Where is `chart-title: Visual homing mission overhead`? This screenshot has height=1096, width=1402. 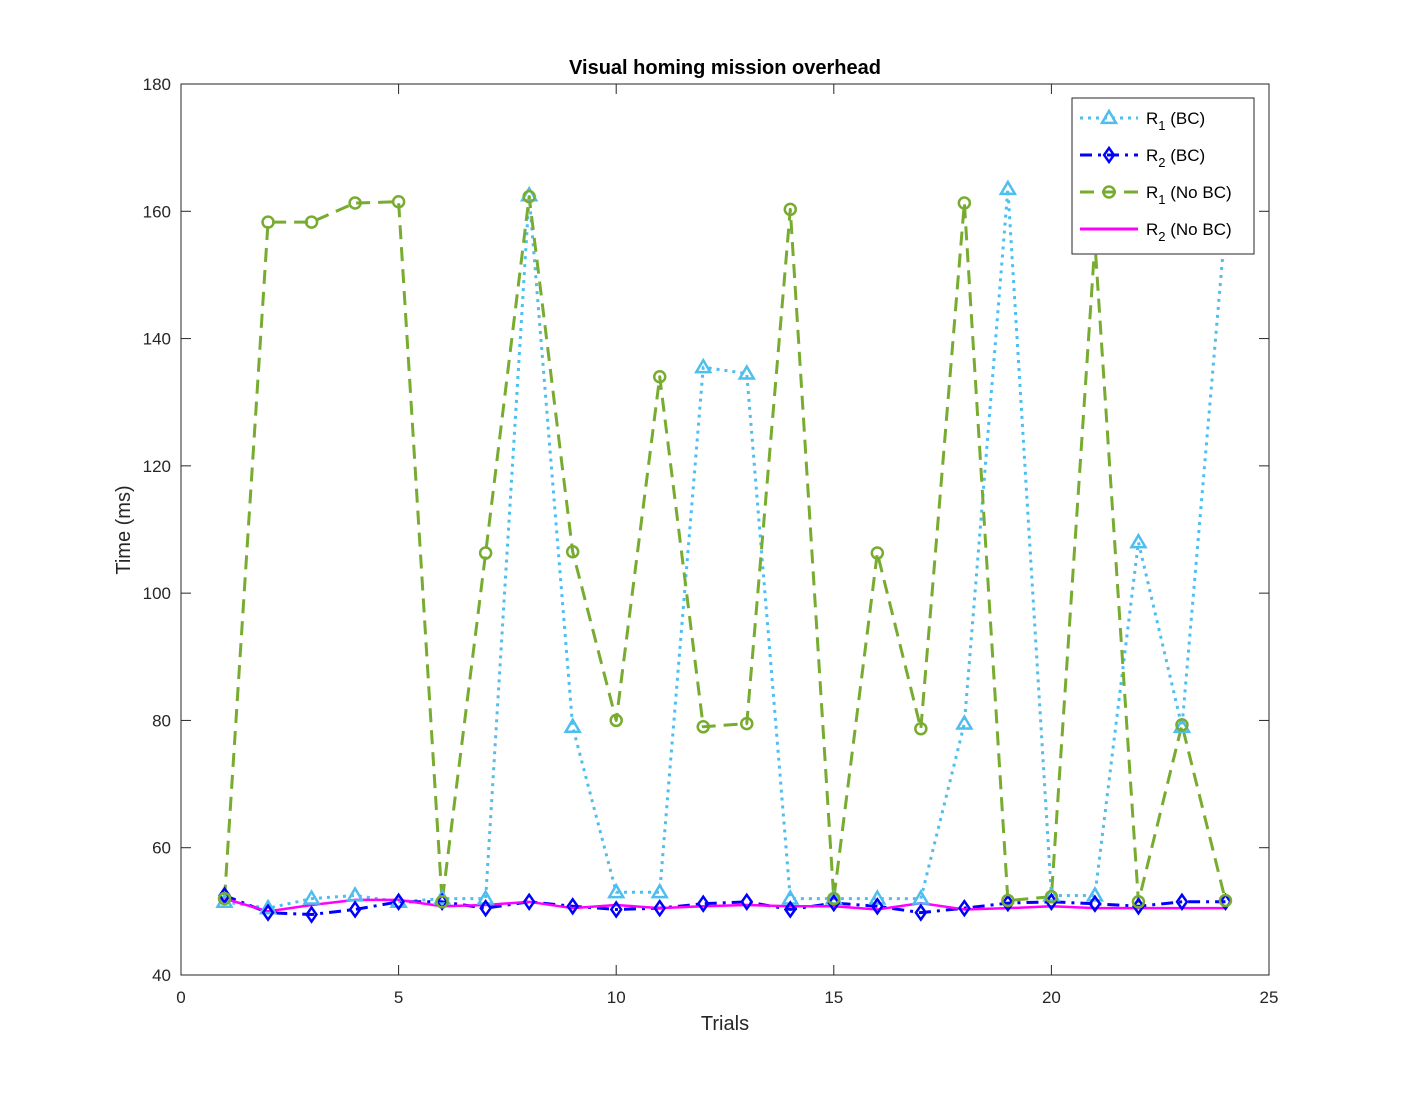
chart-title: Visual homing mission overhead is located at coordinates (725, 68).